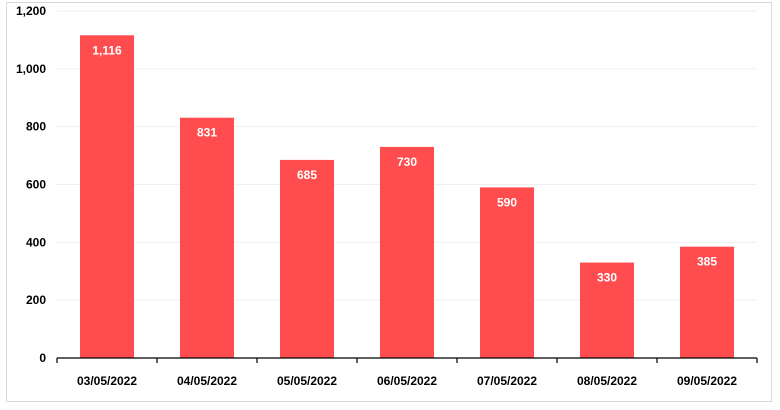 The width and height of the screenshot is (780, 410). I want to click on x-tick-label: 07/05/2022, so click(507, 381).